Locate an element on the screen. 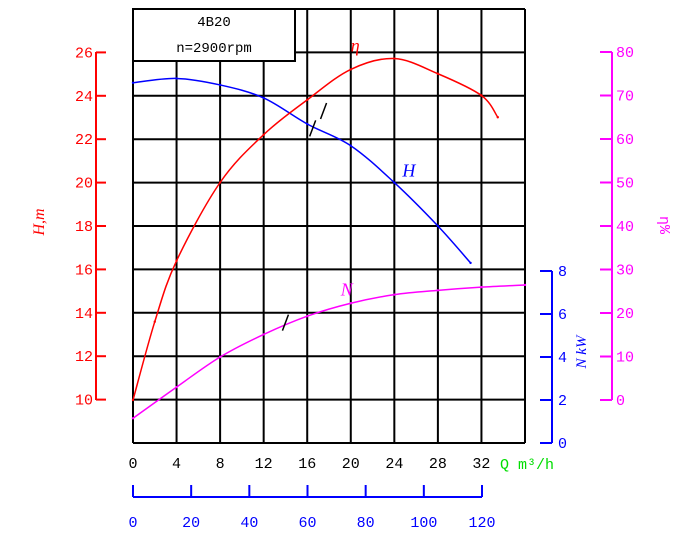 This screenshot has width=695, height=546. chart-subtitle: n=2900rpm is located at coordinates (214, 49).